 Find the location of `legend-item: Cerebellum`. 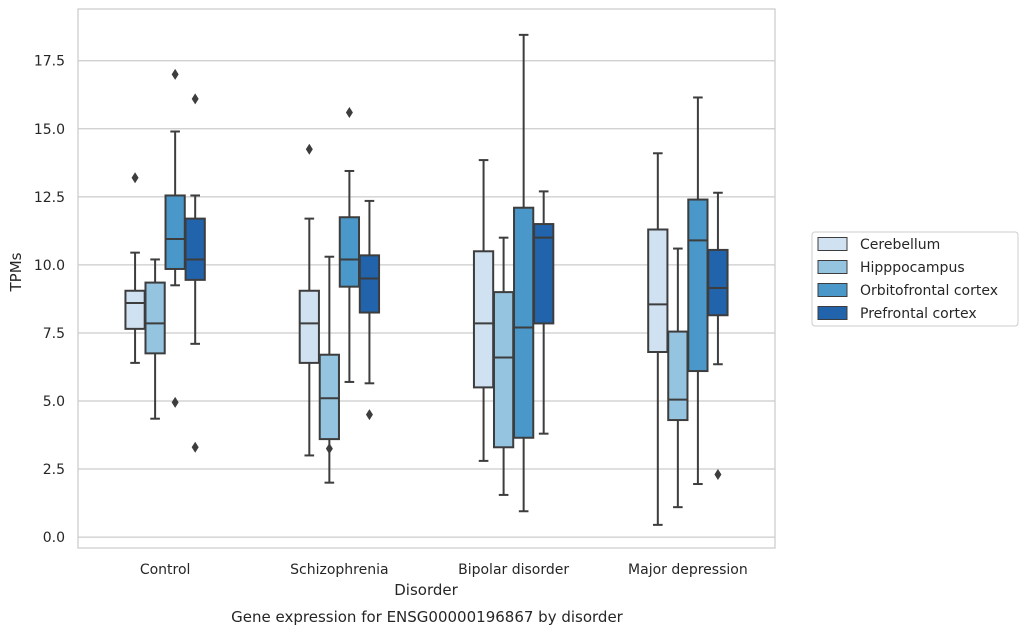

legend-item: Cerebellum is located at coordinates (878, 245).